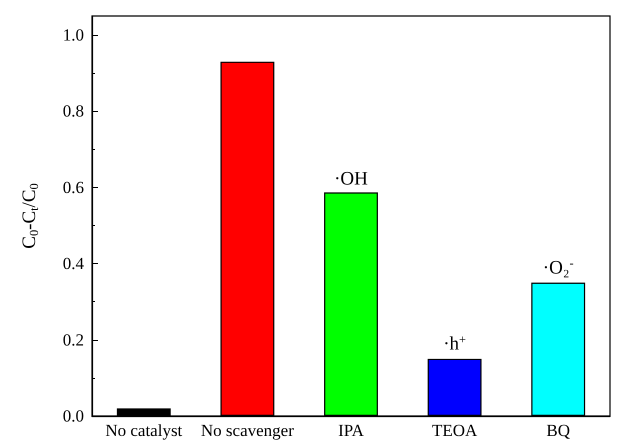 The image size is (628, 447). I want to click on y-axis-title: C0-Ct/C0, so click(29, 216).